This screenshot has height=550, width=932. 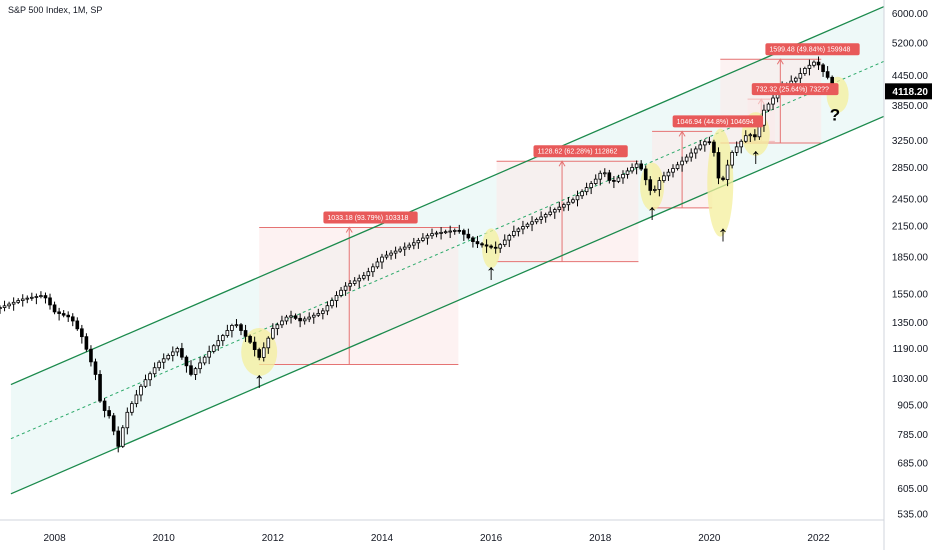 I want to click on y-tick-label: 2850.00, so click(x=910, y=168).